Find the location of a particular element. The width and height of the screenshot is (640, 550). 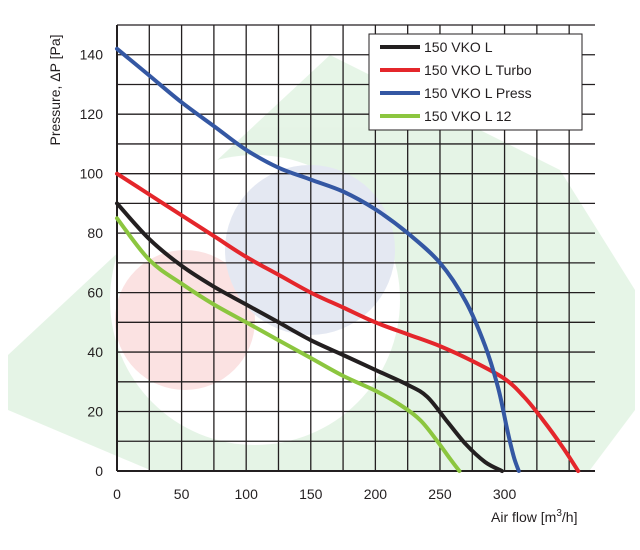

x-tick-label: 250 is located at coordinates (440, 494).